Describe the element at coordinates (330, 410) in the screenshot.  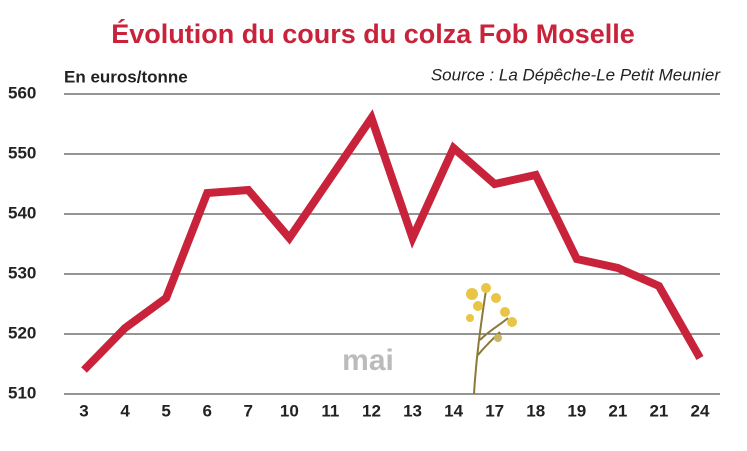
I see `x-tick-label: 11` at that location.